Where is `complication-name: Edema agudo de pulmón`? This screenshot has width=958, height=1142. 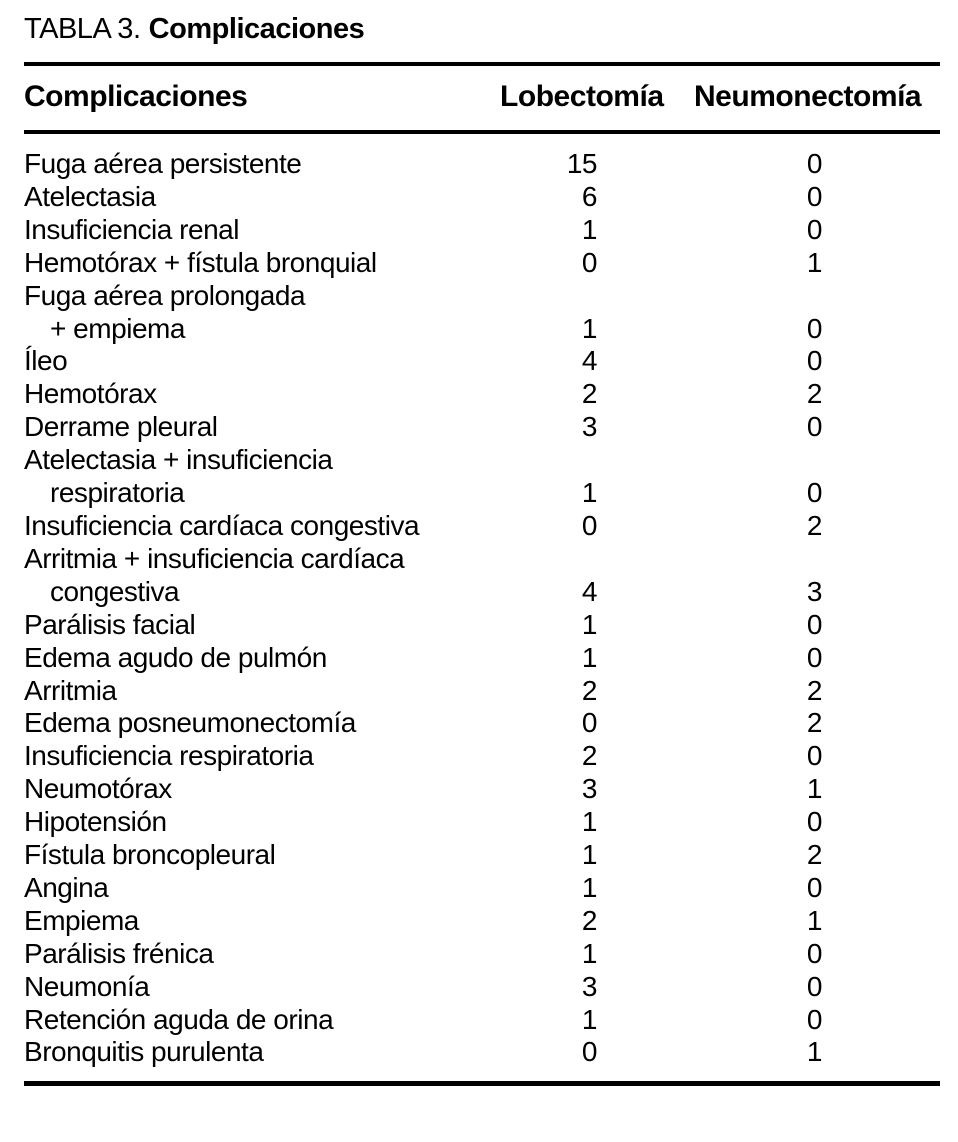 complication-name: Edema agudo de pulmón is located at coordinates (175, 657).